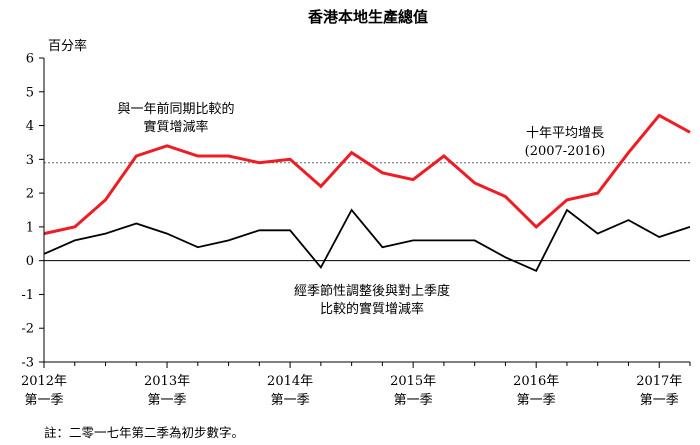  I want to click on series-yoy-label-1: 與一年前同期比較的, so click(175, 109).